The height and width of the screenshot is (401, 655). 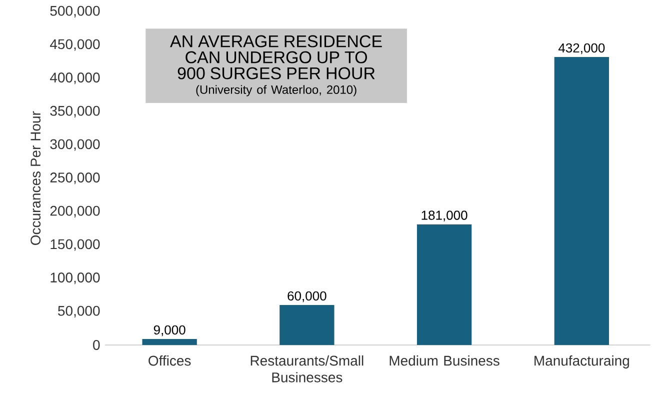 What do you see at coordinates (581, 48) in the screenshot?
I see `data-label: 432,000` at bounding box center [581, 48].